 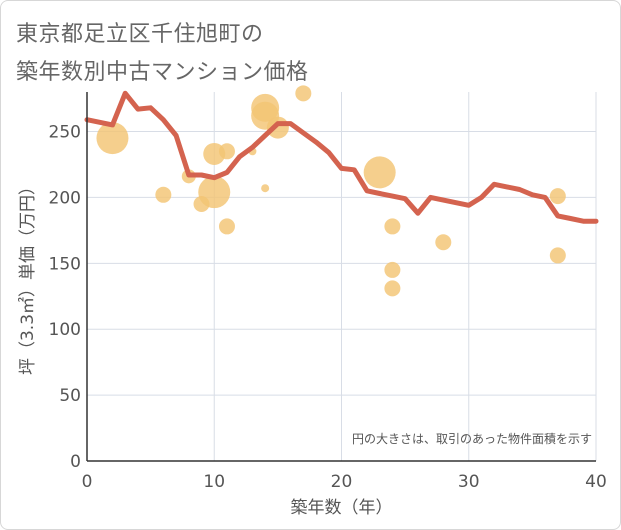 What do you see at coordinates (472, 438) in the screenshot?
I see `size-note: 円の大きさは、取引のあった物件面積を示す` at bounding box center [472, 438].